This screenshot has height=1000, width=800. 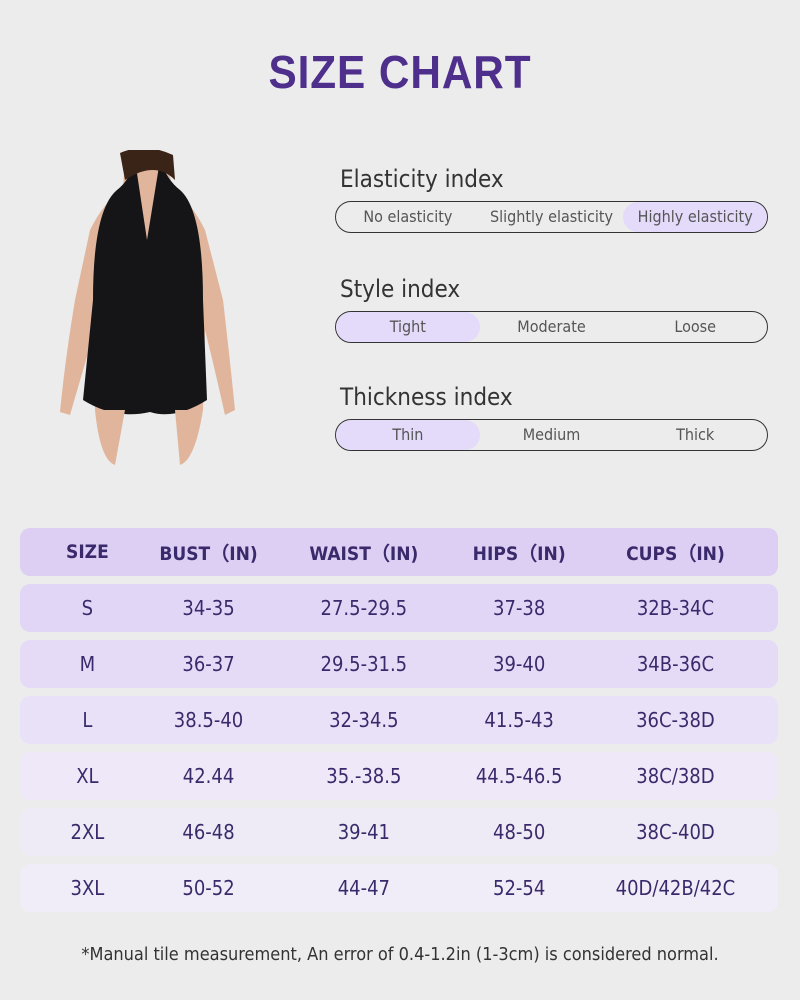 I want to click on table-cell: 50-52, so click(x=208, y=888).